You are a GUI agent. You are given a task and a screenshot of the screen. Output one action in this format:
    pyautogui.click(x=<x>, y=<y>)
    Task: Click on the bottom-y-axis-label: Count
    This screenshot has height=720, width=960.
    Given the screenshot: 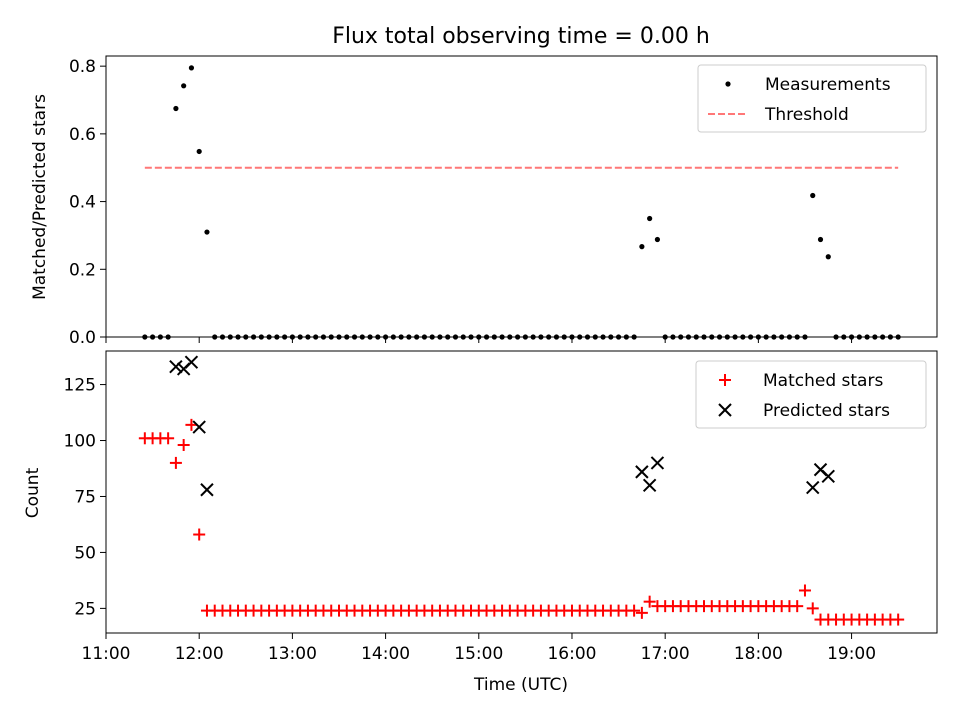 What is the action you would take?
    pyautogui.click(x=33, y=492)
    